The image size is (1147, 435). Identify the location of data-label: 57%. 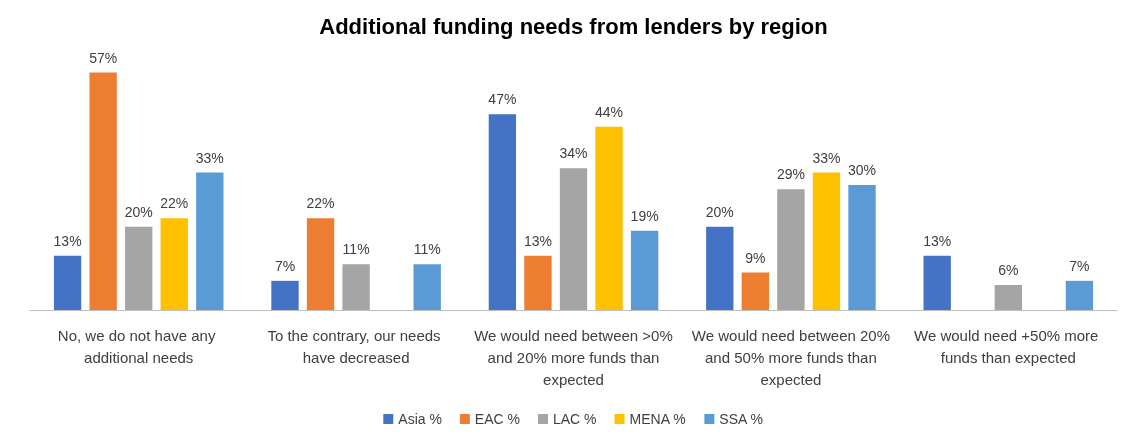
(103, 57).